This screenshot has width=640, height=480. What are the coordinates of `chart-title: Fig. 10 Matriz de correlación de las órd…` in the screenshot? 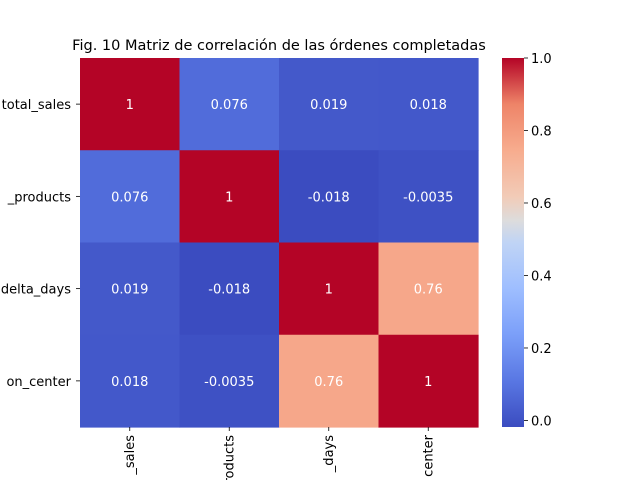 It's located at (279, 46).